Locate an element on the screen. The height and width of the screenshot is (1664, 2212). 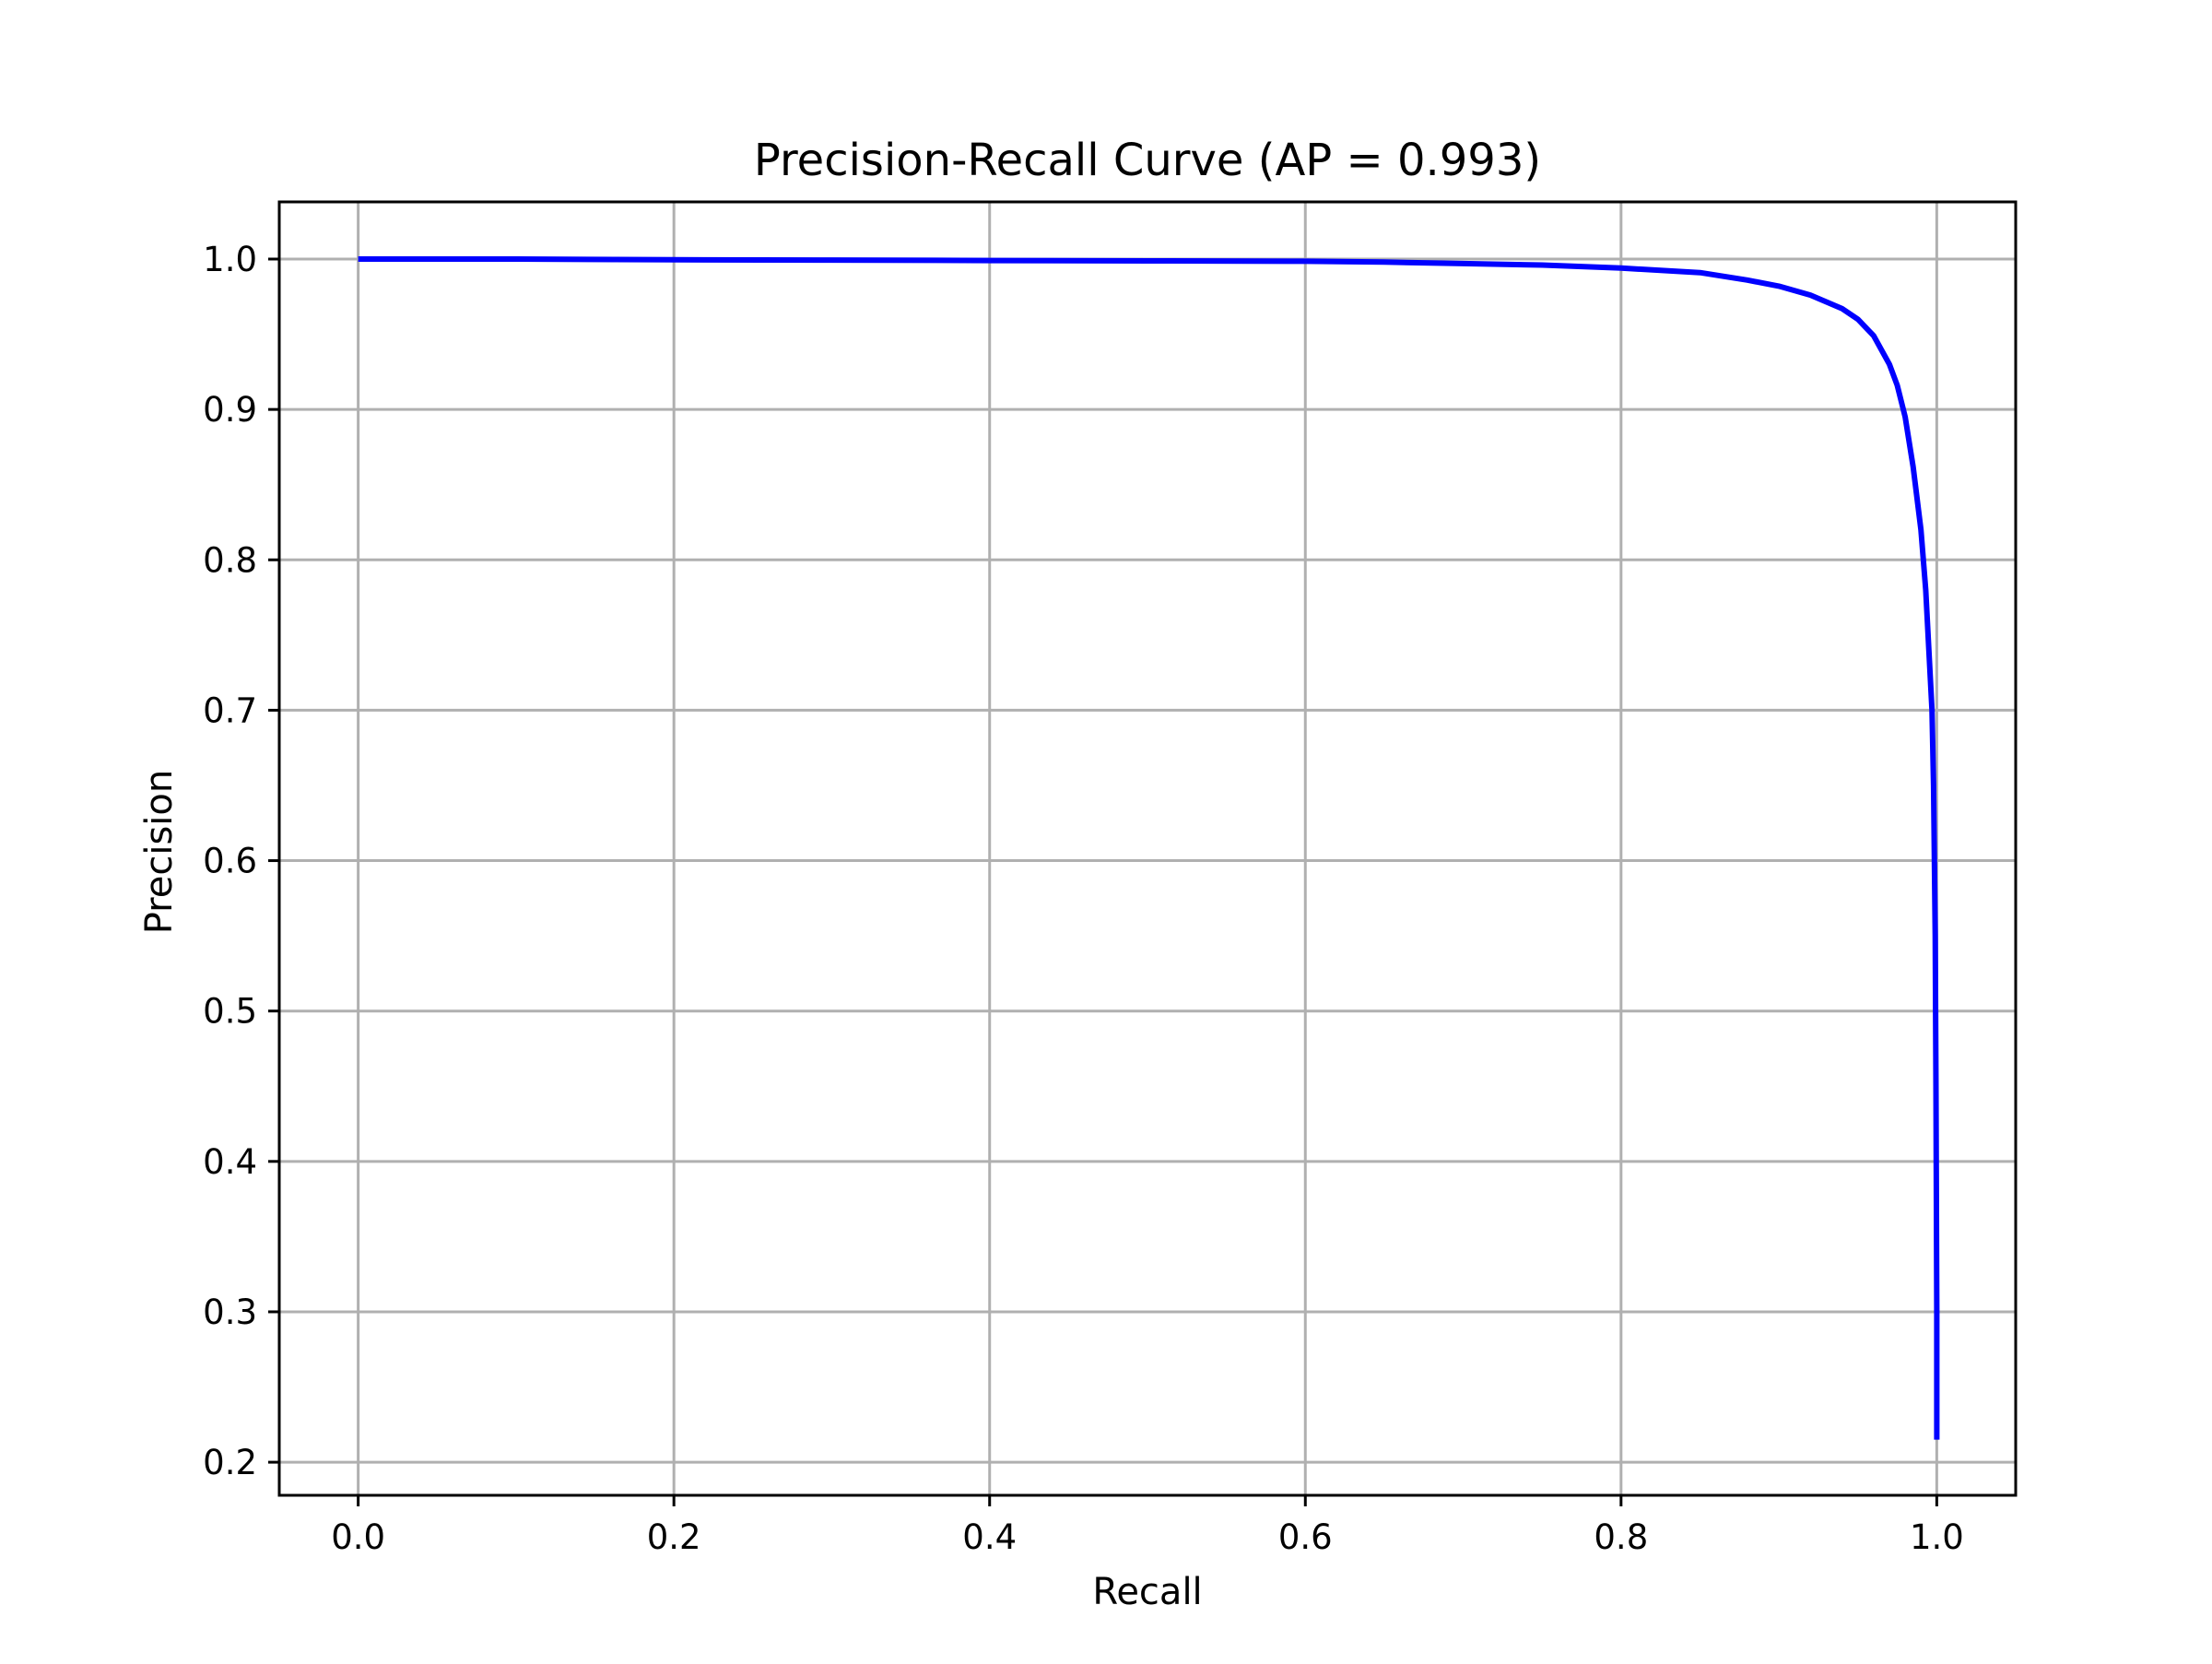
y-tick-label: 1.0 is located at coordinates (230, 259).